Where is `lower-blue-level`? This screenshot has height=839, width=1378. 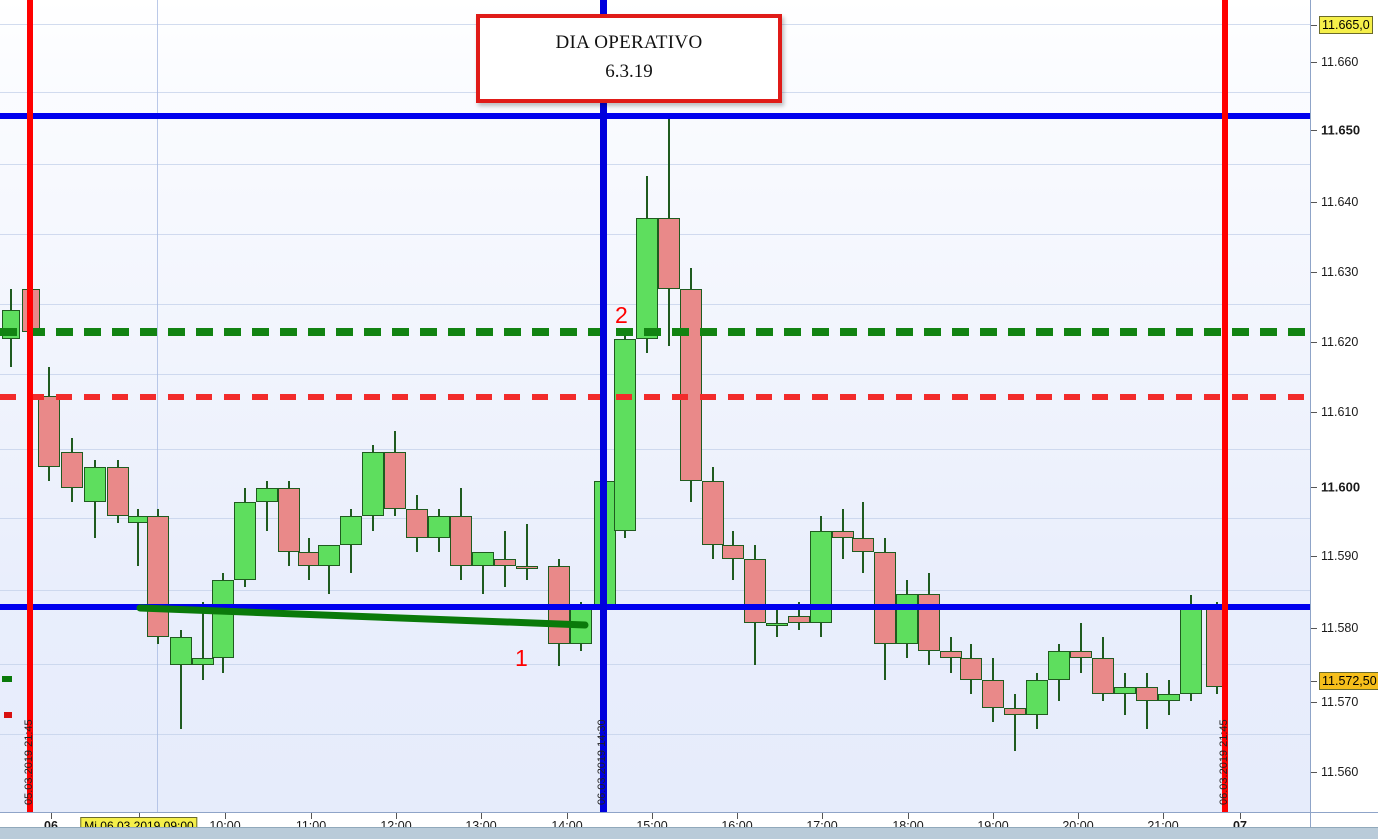
lower-blue-level is located at coordinates (655, 607).